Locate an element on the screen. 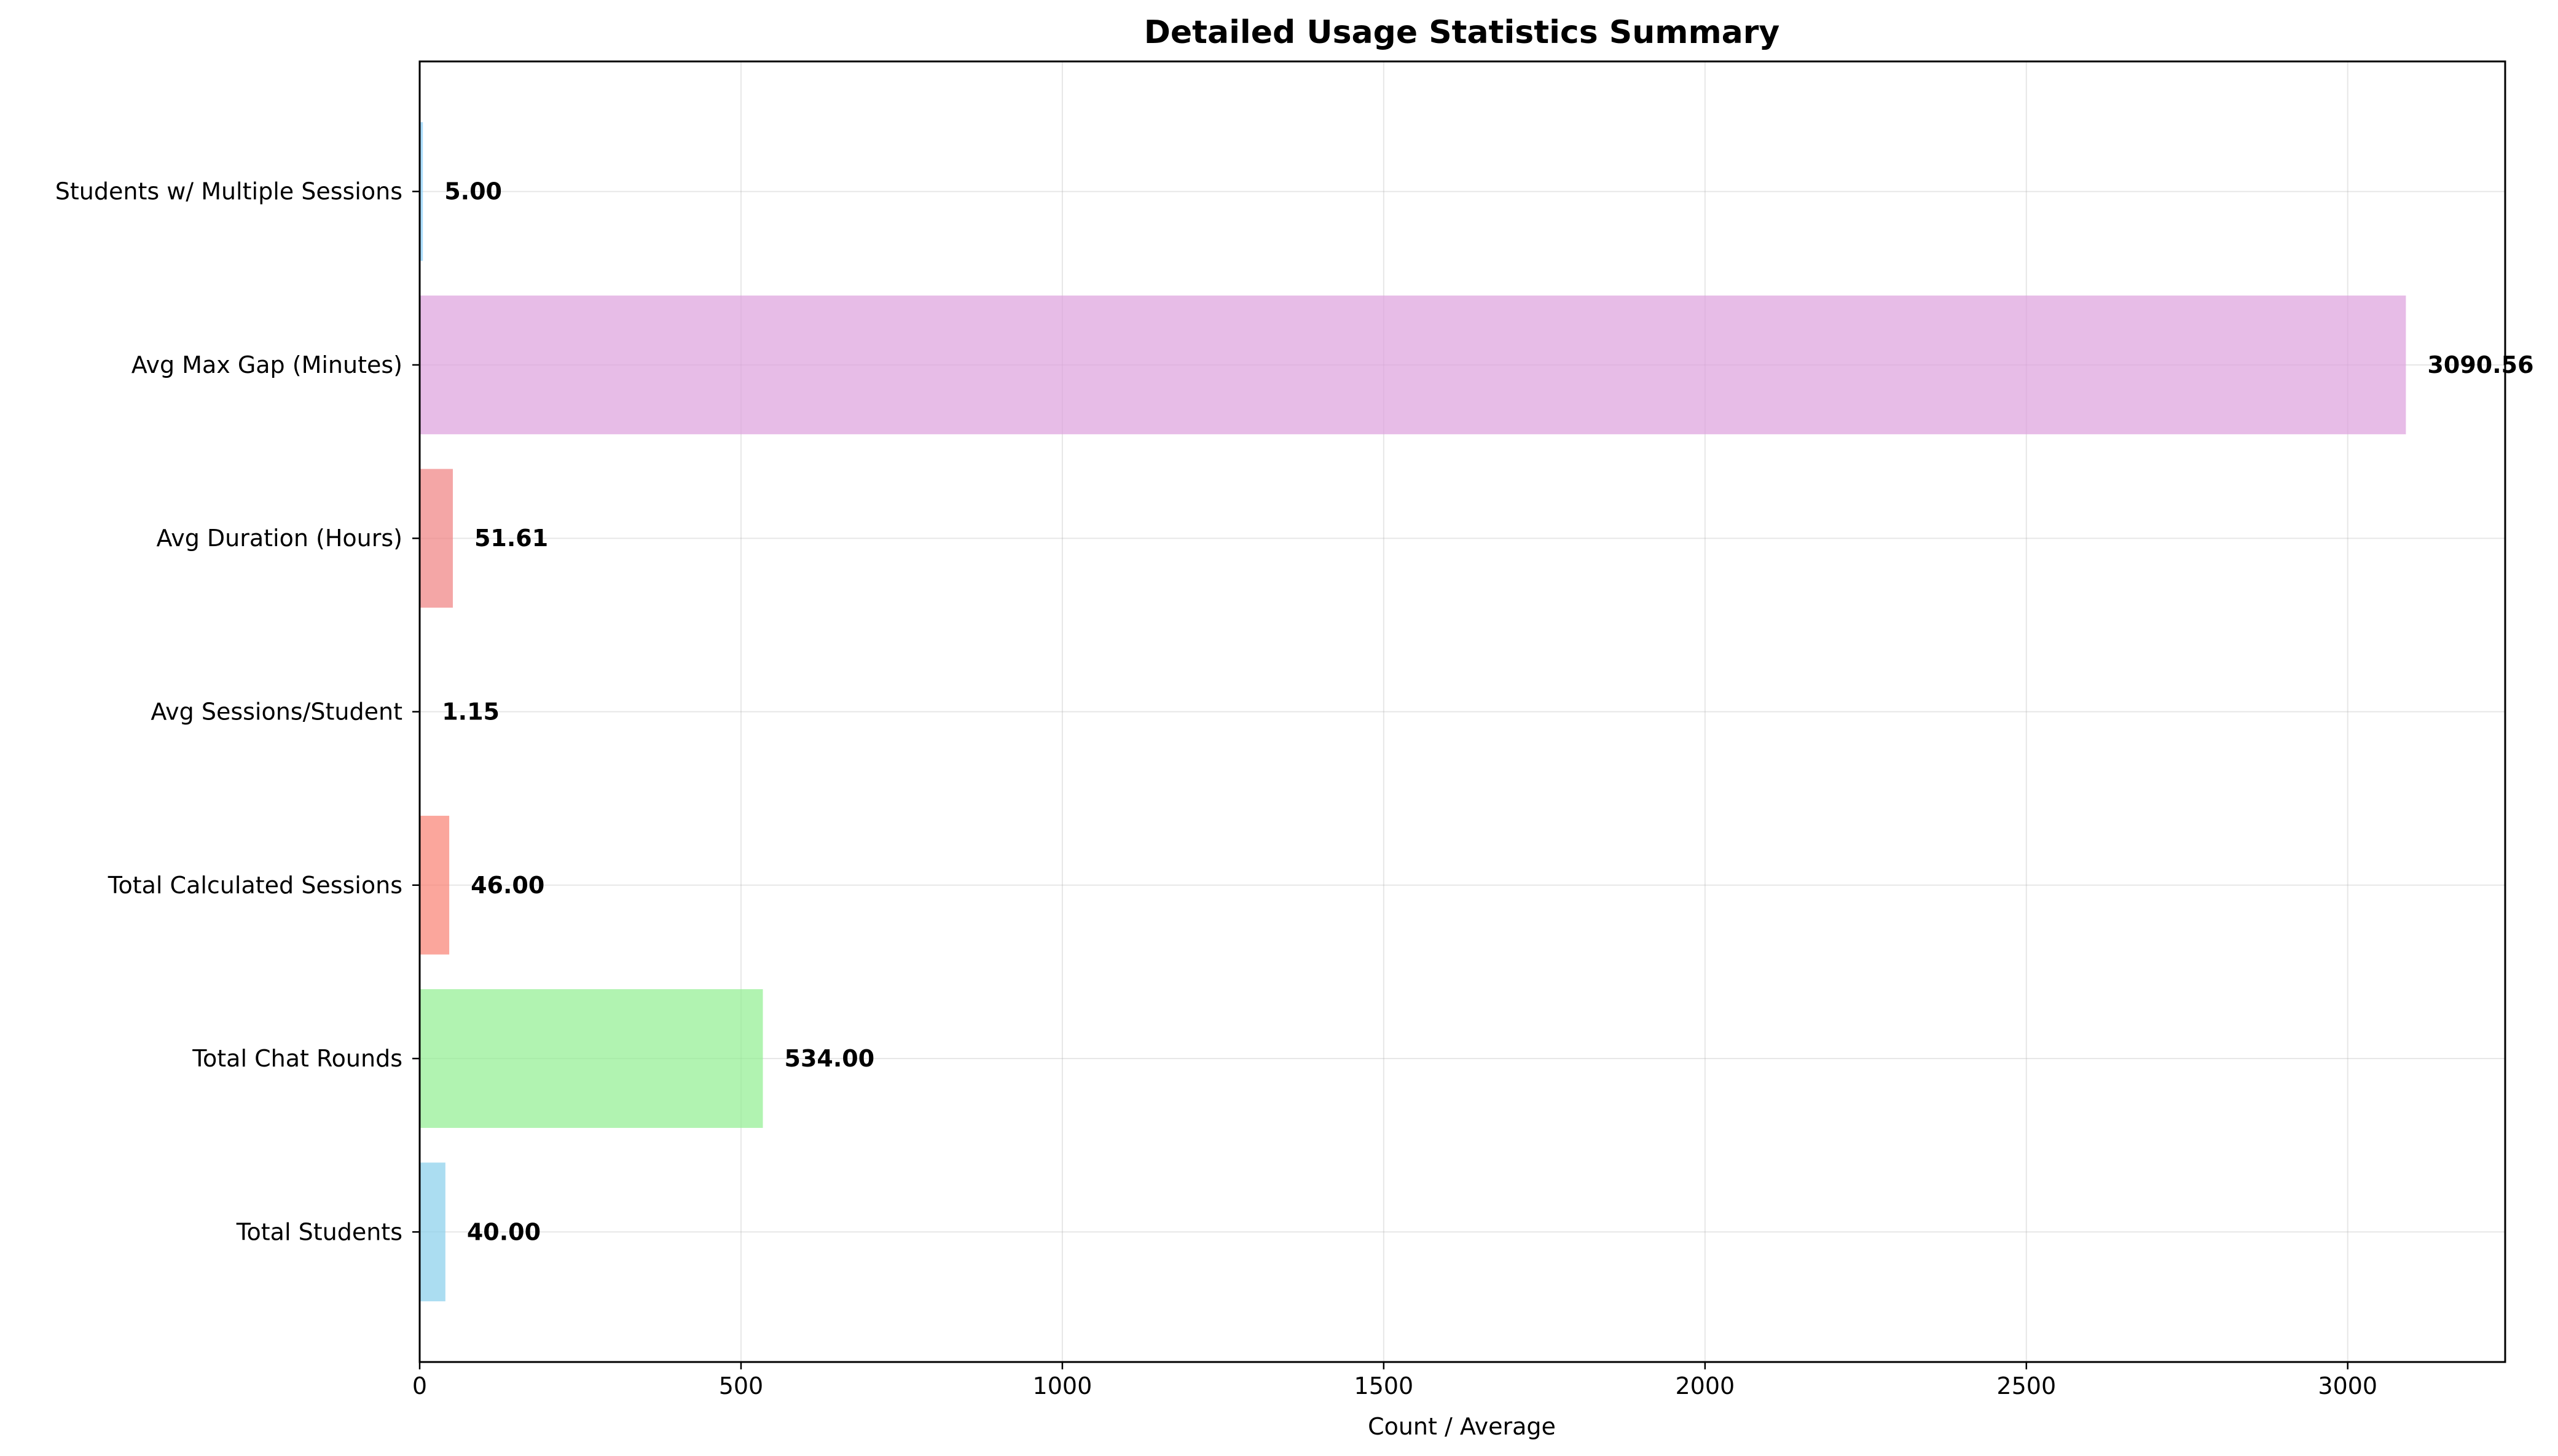 This screenshot has height=1456, width=2558. y-tick-label: Avg Sessions/Student is located at coordinates (276, 712).